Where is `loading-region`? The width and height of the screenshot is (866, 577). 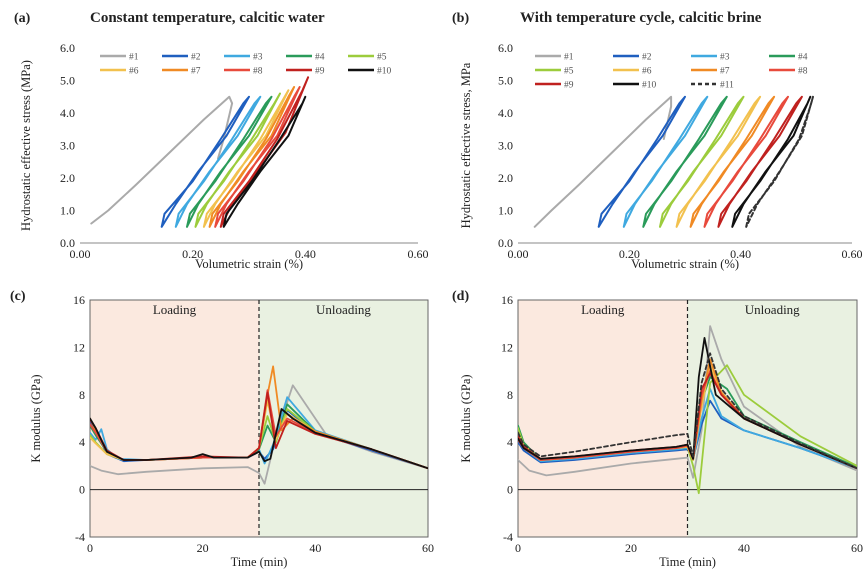 loading-region is located at coordinates (174, 418).